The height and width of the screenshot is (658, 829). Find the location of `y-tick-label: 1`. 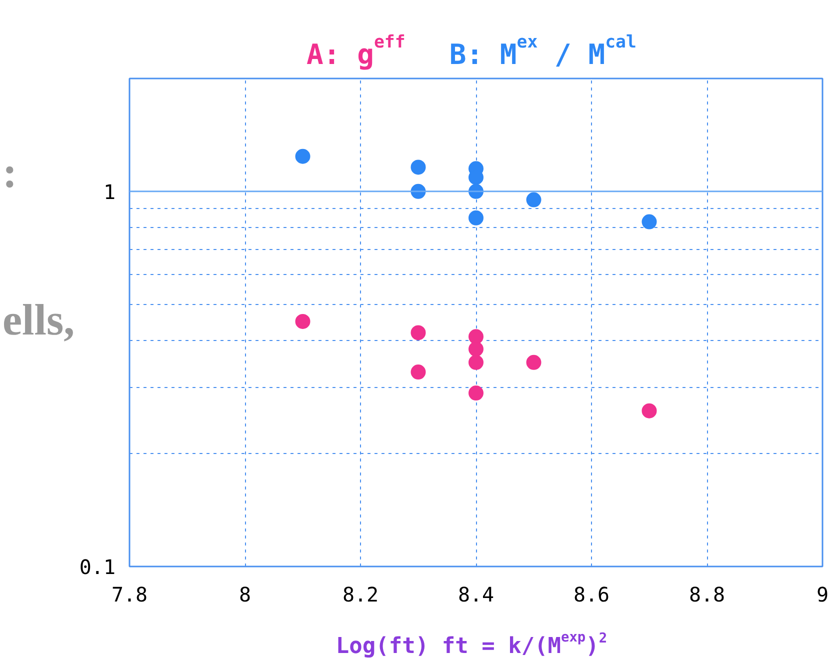

y-tick-label: 1 is located at coordinates (109, 192).